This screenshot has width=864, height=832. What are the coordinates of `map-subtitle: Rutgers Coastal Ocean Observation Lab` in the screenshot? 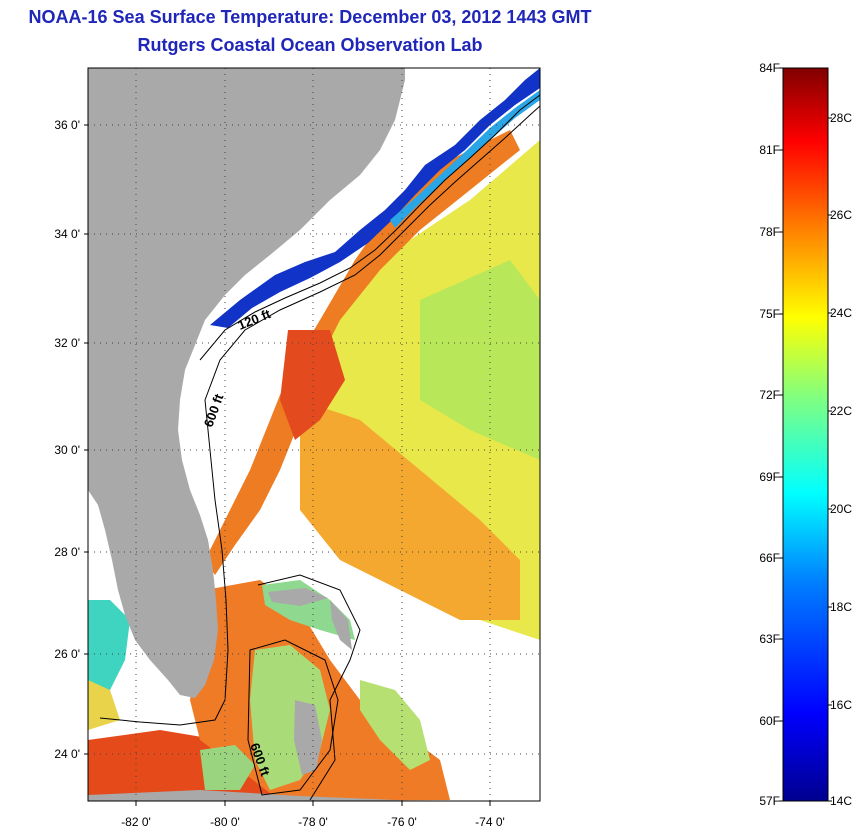 It's located at (310, 45).